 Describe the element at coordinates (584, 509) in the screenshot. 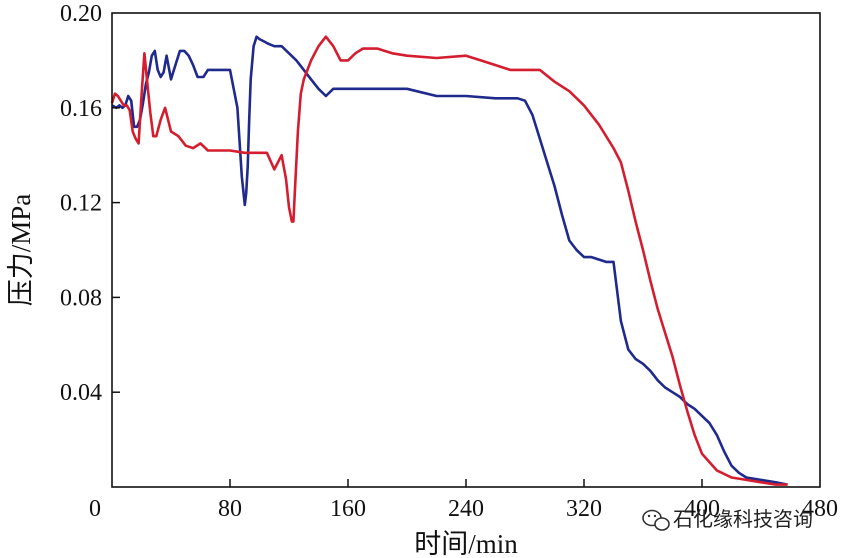

I see `x-tick-label: 320` at that location.